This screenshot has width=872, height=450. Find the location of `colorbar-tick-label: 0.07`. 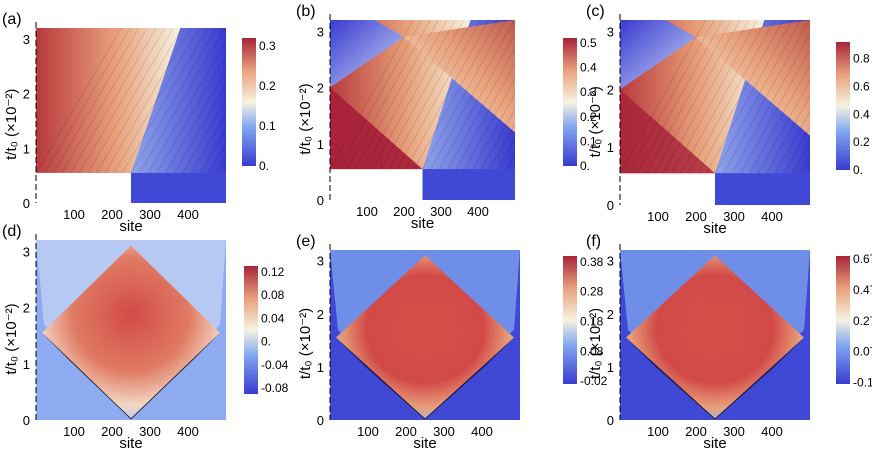

colorbar-tick-label: 0.07 is located at coordinates (862, 352).